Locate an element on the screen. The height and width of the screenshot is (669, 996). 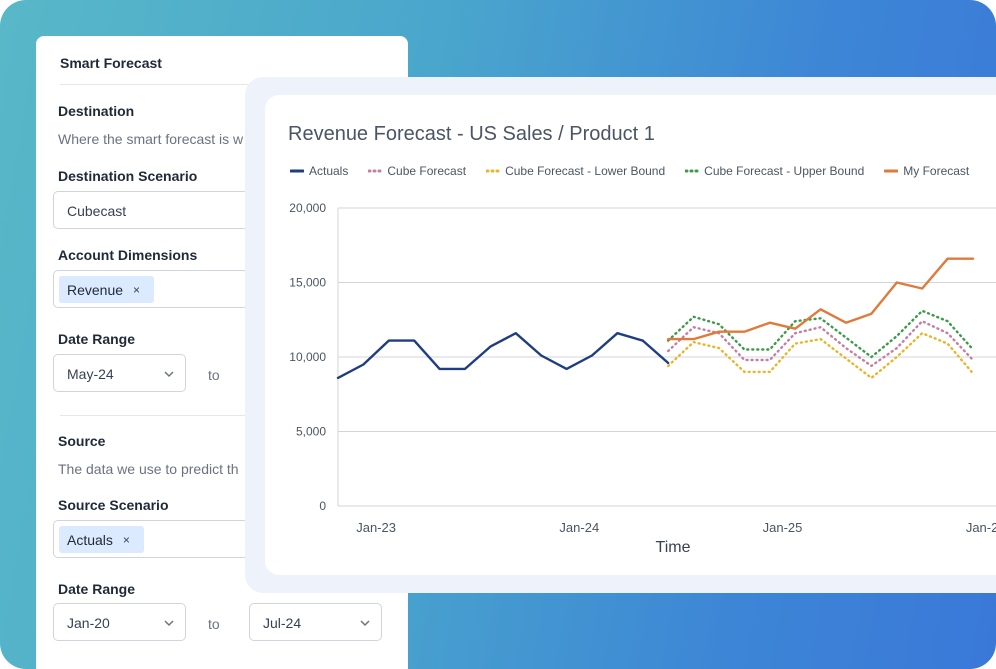
series-line-cube-forecast-upper-bound is located at coordinates (821, 334).